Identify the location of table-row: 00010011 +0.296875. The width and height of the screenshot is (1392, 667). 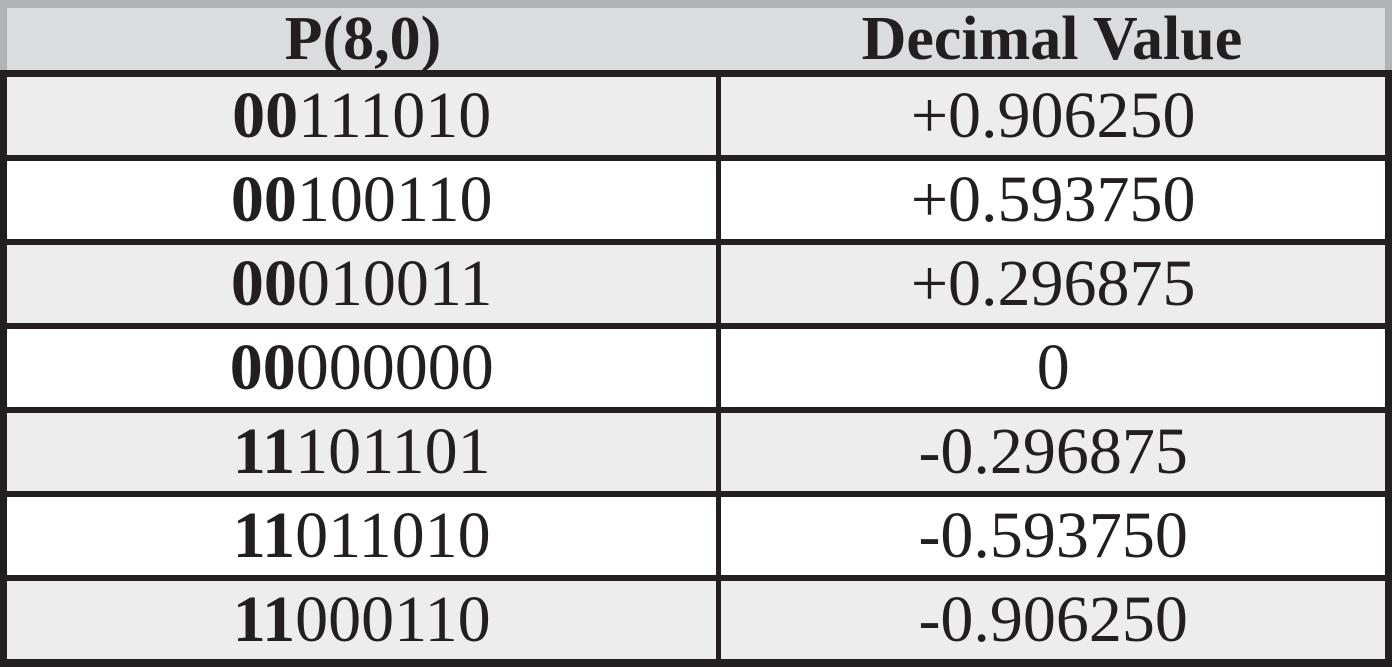
(696, 284).